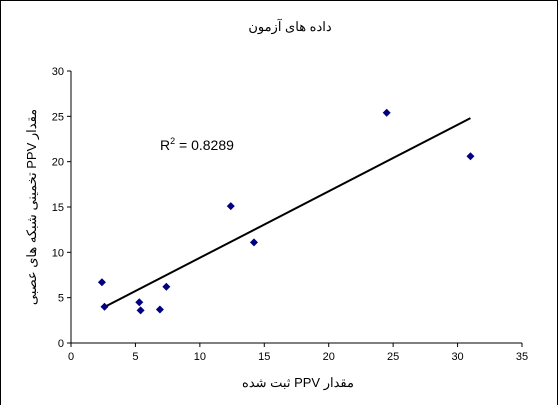 The image size is (558, 405). Describe the element at coordinates (200, 357) in the screenshot. I see `x-tick-label: 10` at that location.